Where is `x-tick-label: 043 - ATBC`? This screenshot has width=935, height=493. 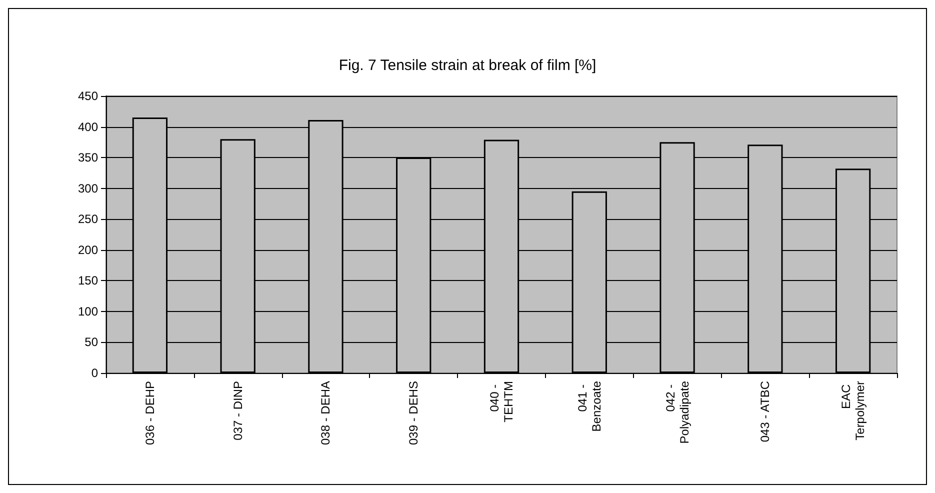
x-tick-label: 043 - ATBC is located at coordinates (765, 411).